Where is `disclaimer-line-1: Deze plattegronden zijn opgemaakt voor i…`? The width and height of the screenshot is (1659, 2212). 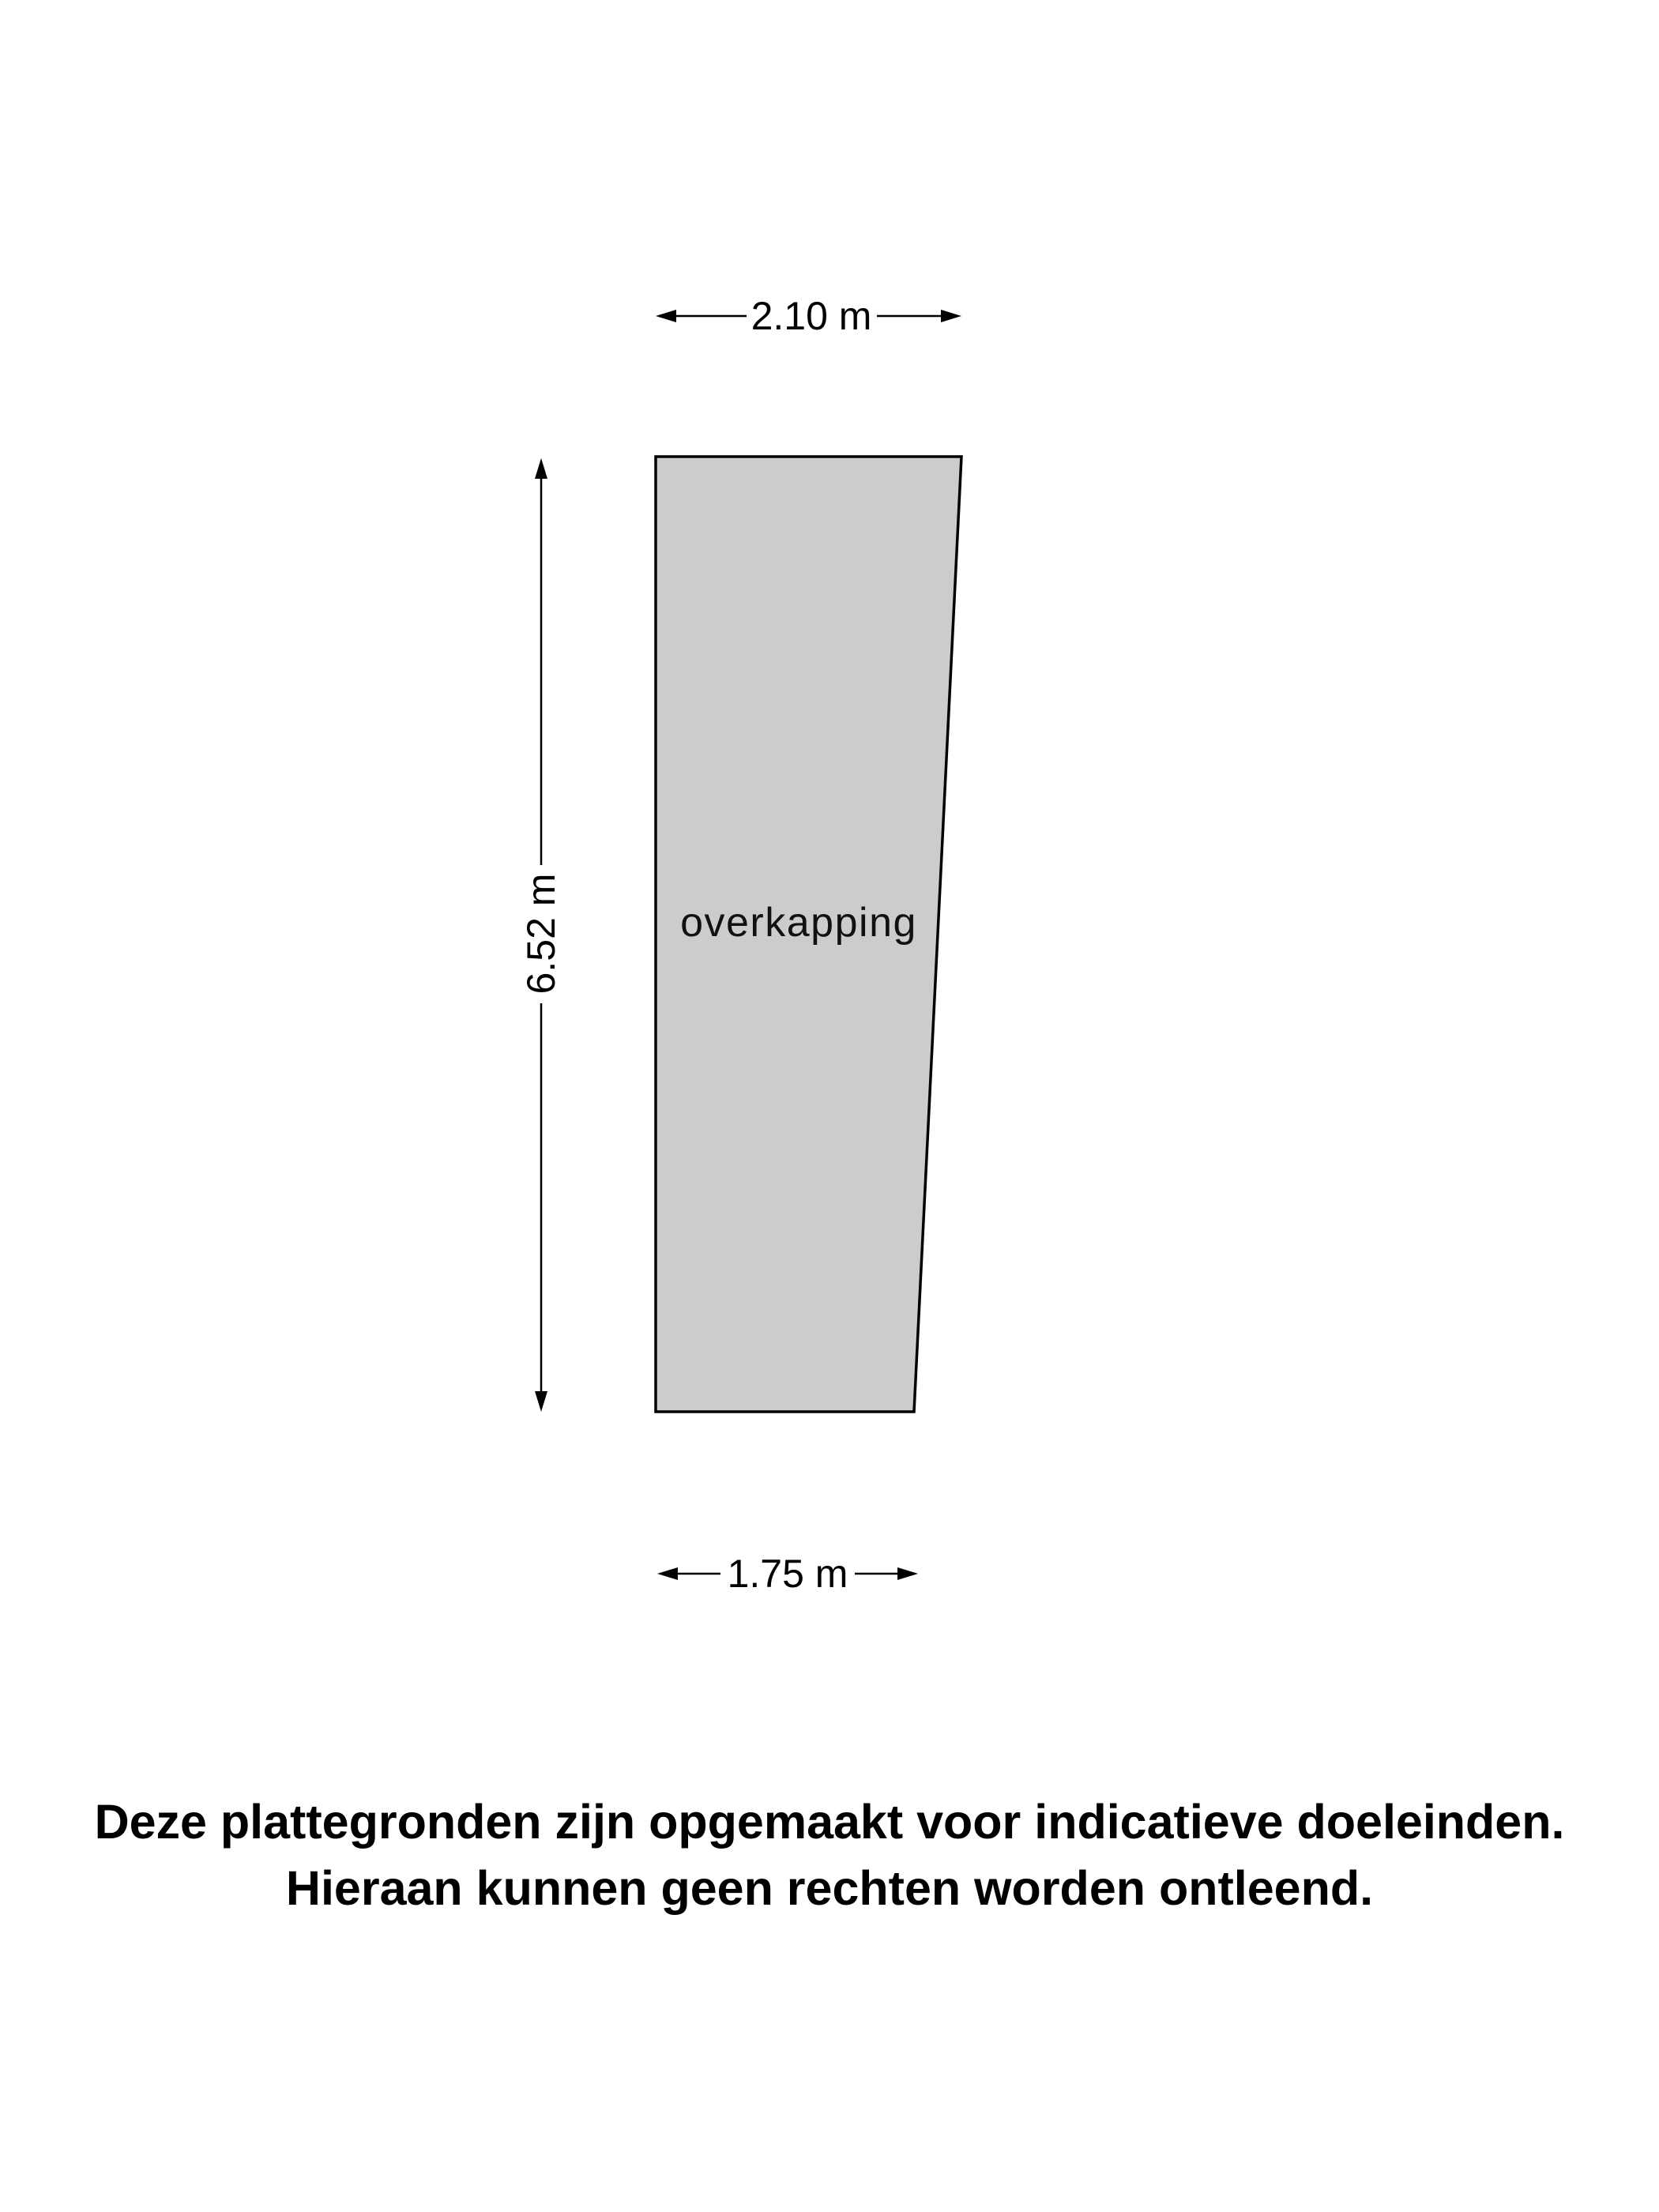
disclaimer-line-1: Deze plattegronden zijn opgemaakt voor i… is located at coordinates (830, 1822).